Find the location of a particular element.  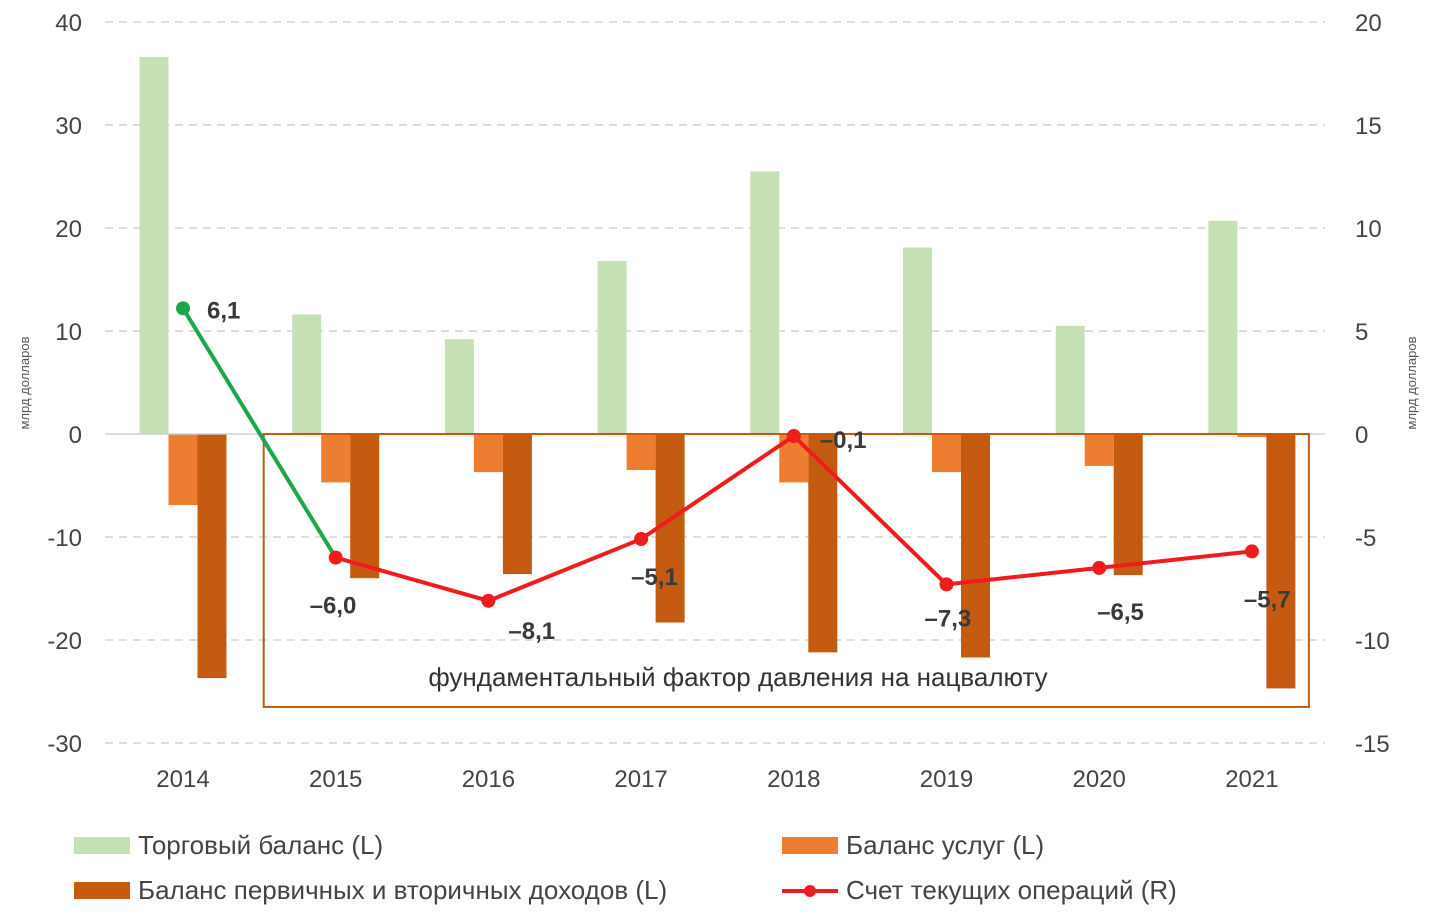

current-account-data-label: –0,1 is located at coordinates (843, 440).